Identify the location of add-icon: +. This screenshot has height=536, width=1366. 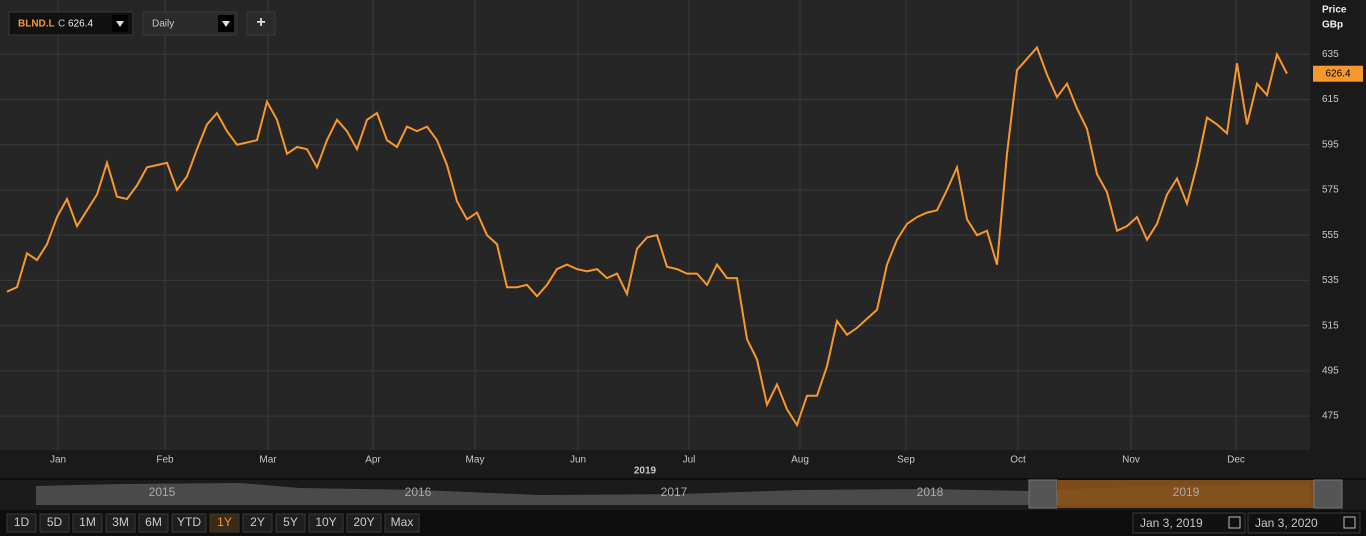
(260, 22).